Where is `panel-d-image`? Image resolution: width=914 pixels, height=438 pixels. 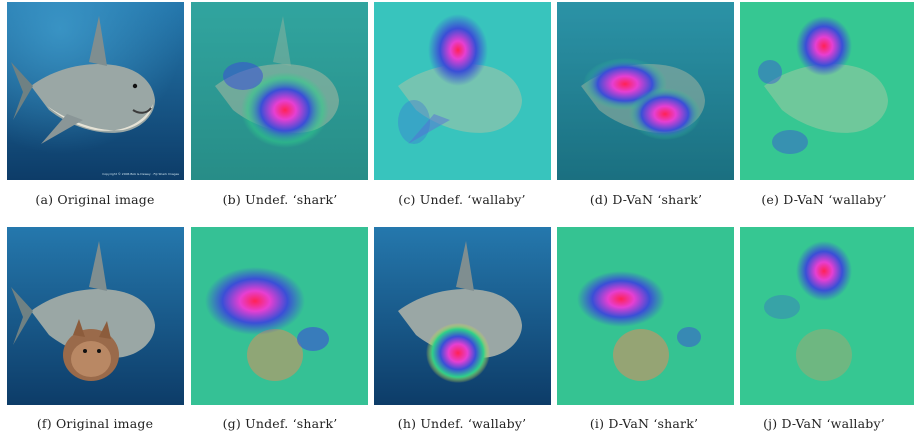 panel-d-image is located at coordinates (645, 91).